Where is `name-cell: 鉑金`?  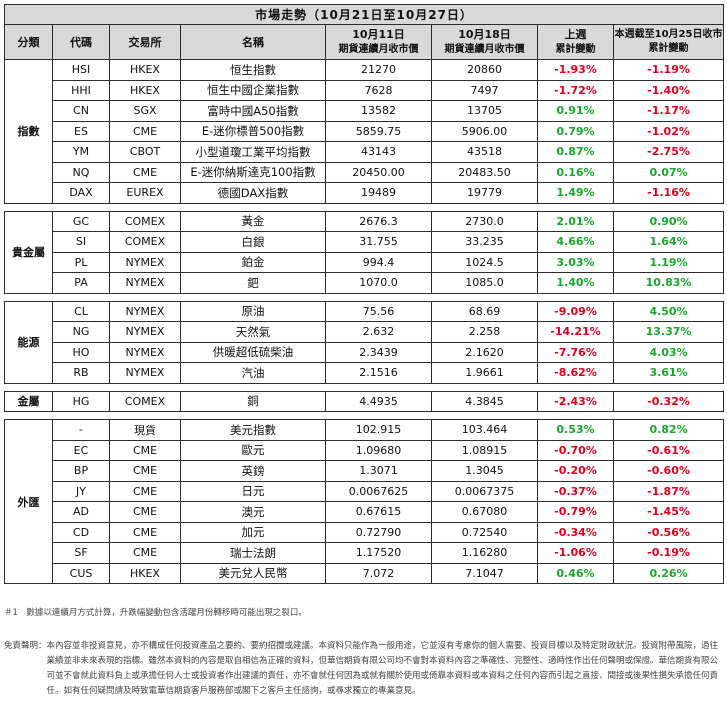
name-cell: 鉑金 is located at coordinates (253, 262).